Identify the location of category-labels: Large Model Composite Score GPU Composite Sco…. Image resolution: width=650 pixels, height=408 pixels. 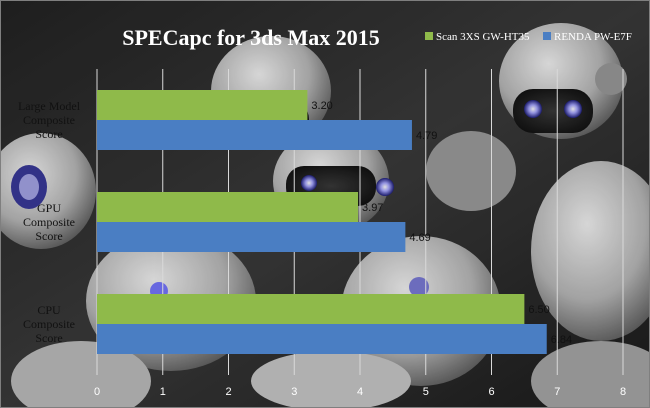
(49, 222).